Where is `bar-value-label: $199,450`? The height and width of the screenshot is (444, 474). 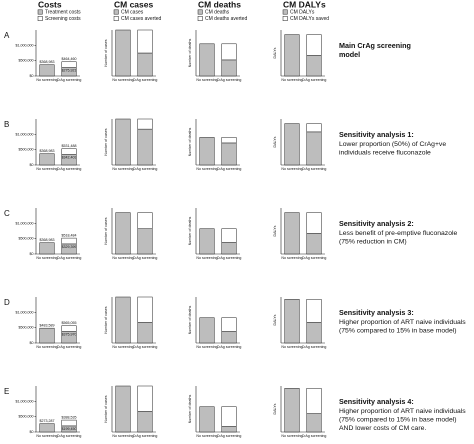 bar-value-label: $199,450 is located at coordinates (69, 429).